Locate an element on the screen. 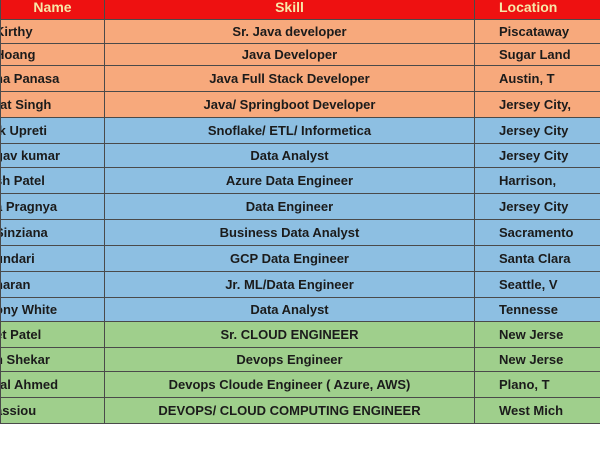 The height and width of the screenshot is (450, 600). cell-name: rat Singh is located at coordinates (52, 104).